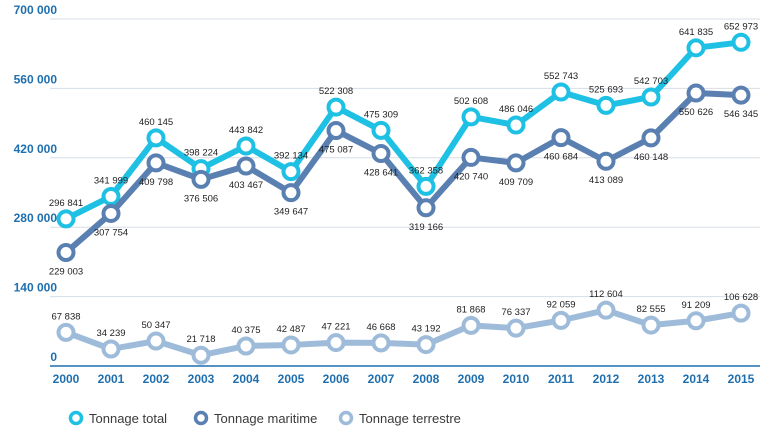 Image resolution: width=767 pixels, height=436 pixels. I want to click on data-label: 546 345, so click(741, 114).